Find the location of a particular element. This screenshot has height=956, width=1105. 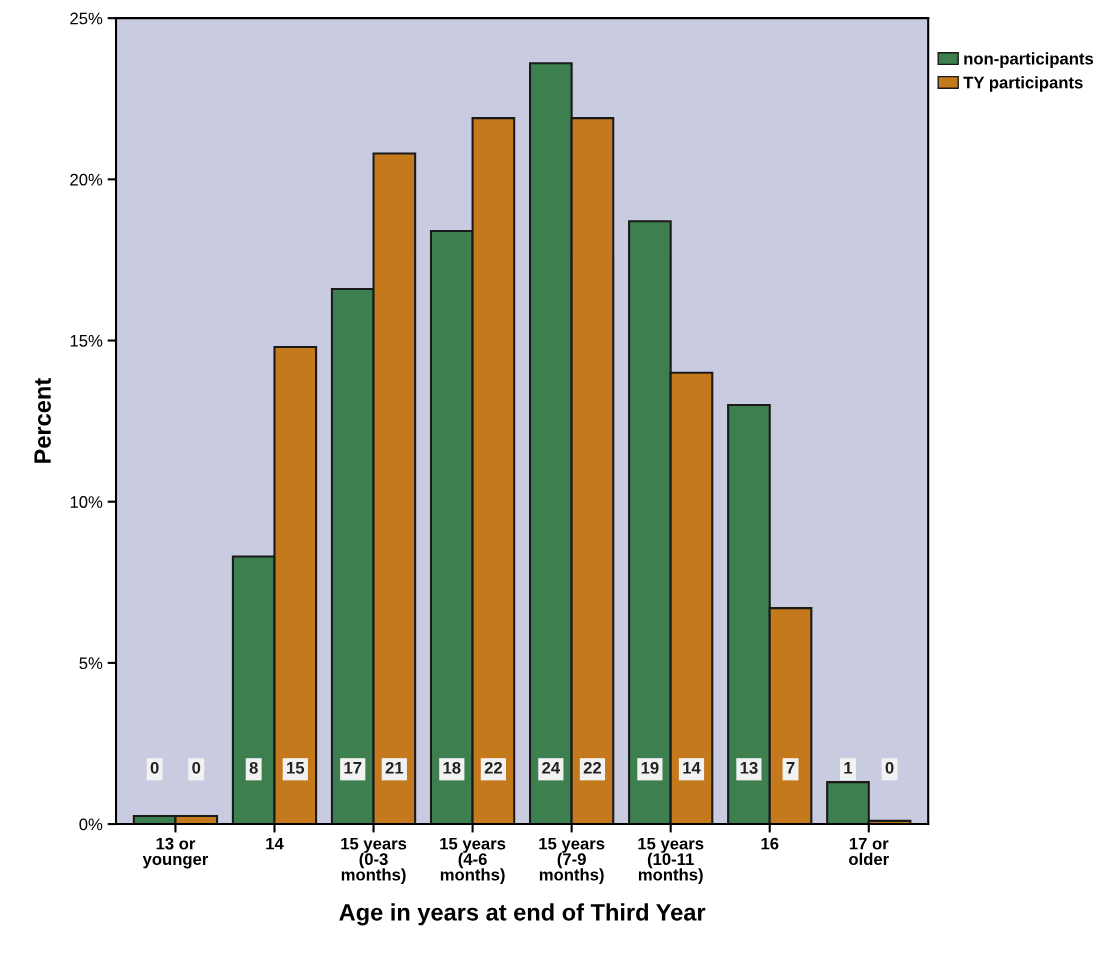

data-label: 13 is located at coordinates (749, 767).